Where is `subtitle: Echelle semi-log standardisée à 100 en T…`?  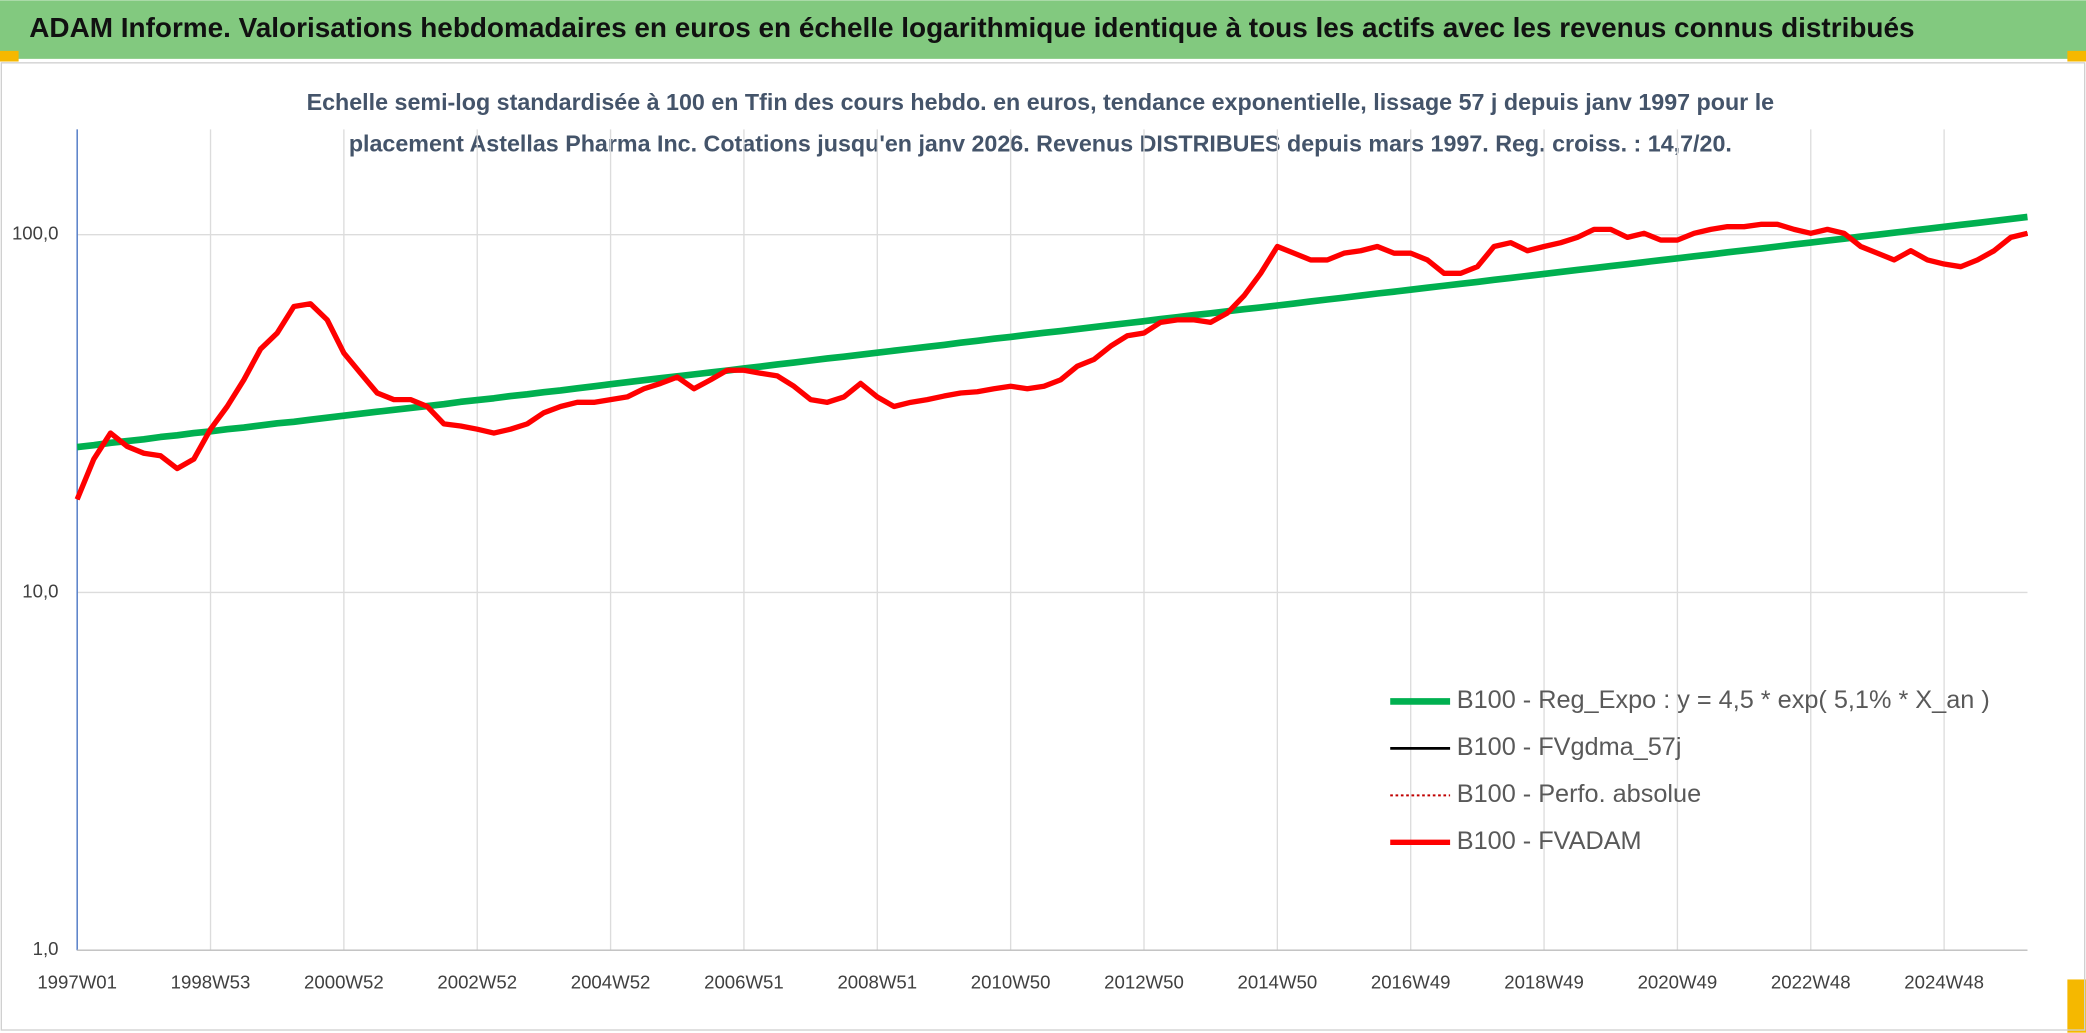
subtitle: Echelle semi-log standardisée à 100 en T… is located at coordinates (1041, 102).